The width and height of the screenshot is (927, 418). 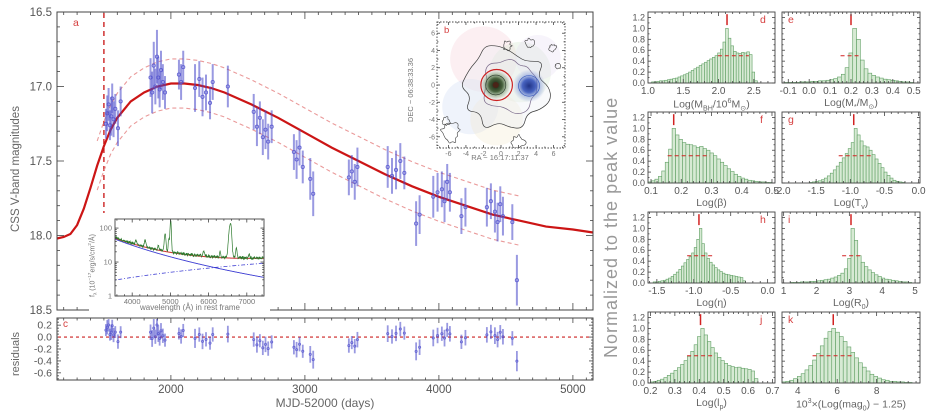 I want to click on svg-text: 2000, so click(x=171, y=390).